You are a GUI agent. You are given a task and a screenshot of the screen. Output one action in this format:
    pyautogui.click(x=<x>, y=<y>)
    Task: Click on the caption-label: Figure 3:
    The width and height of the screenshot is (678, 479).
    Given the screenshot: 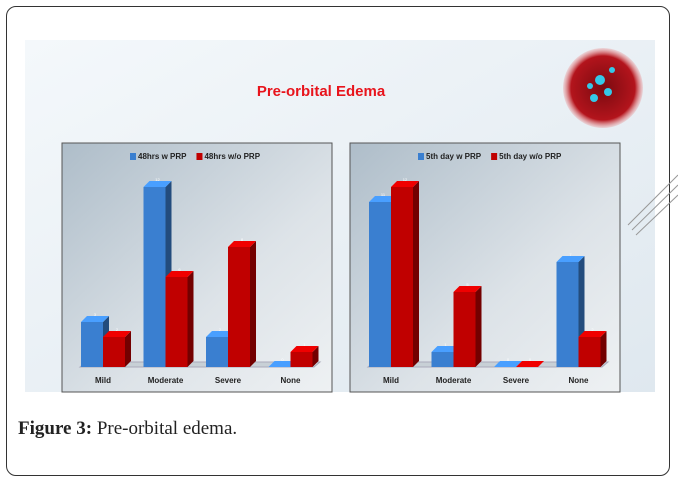 What is the action you would take?
    pyautogui.click(x=55, y=428)
    